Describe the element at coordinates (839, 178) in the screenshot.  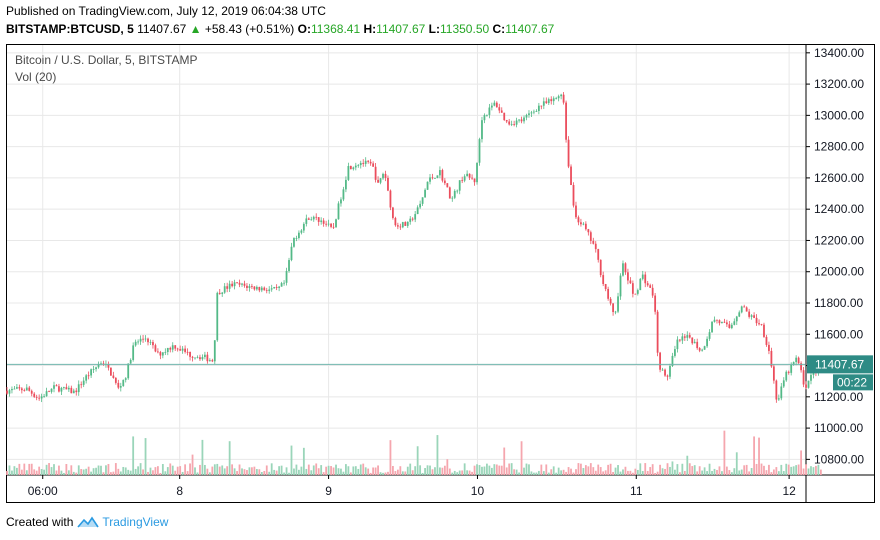
I see `y-tick-label: 12600.00` at that location.